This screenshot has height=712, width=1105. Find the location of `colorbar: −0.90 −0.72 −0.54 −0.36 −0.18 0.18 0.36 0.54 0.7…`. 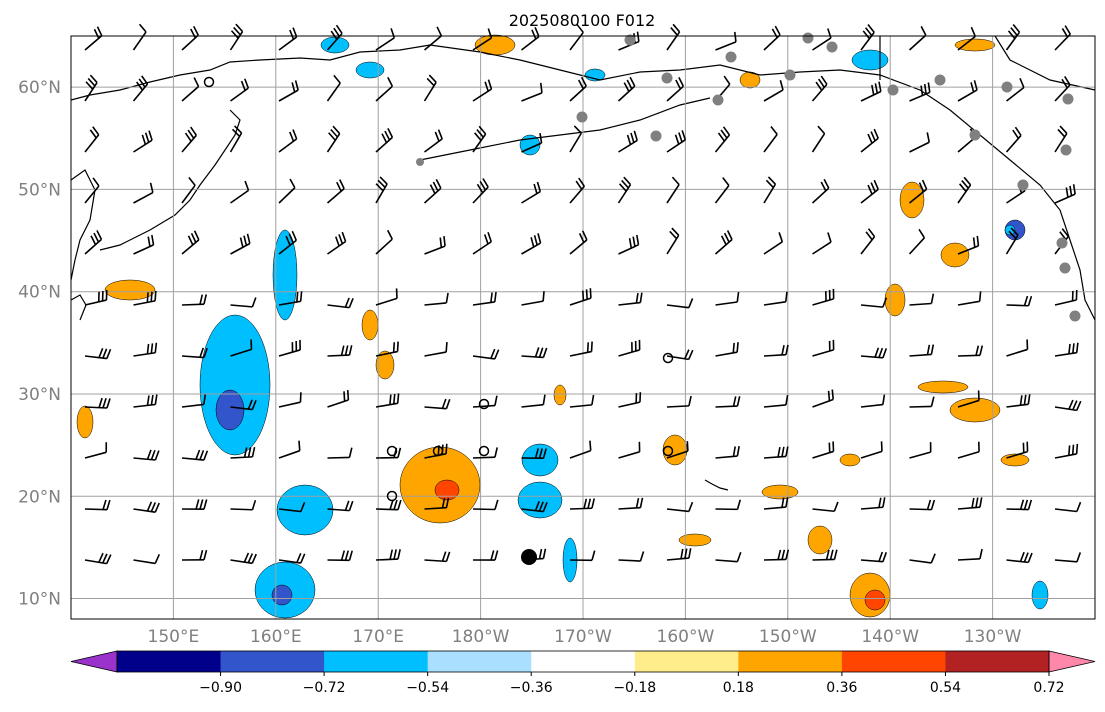

colorbar: −0.90 −0.72 −0.54 −0.36 −0.18 0.18 0.36 0.54 0.7… is located at coordinates (583, 673).